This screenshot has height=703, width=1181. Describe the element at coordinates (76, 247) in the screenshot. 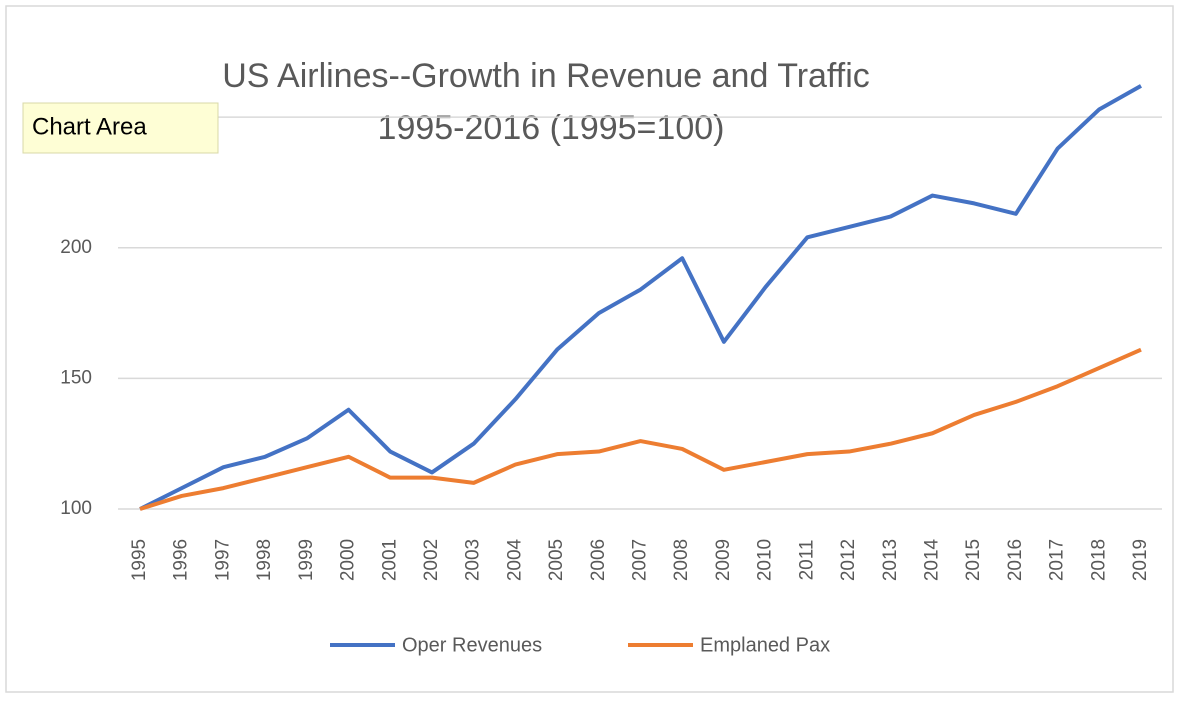

I see `y-tick-label: 200` at that location.